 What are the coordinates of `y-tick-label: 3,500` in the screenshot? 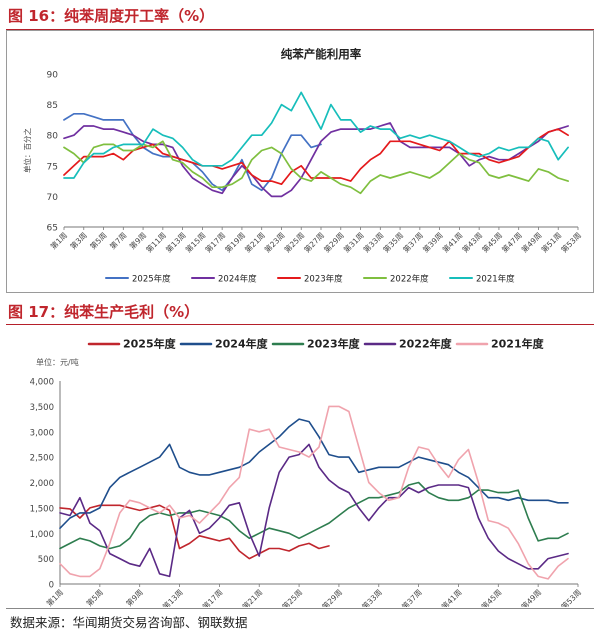 It's located at (42, 408).